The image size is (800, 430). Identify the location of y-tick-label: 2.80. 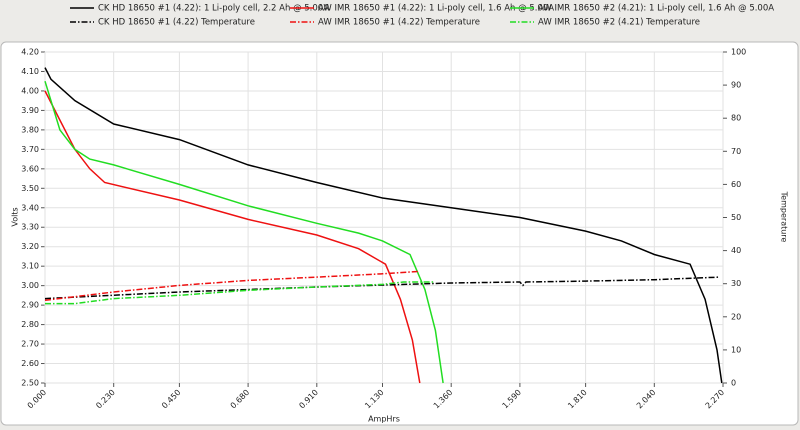
(30, 324).